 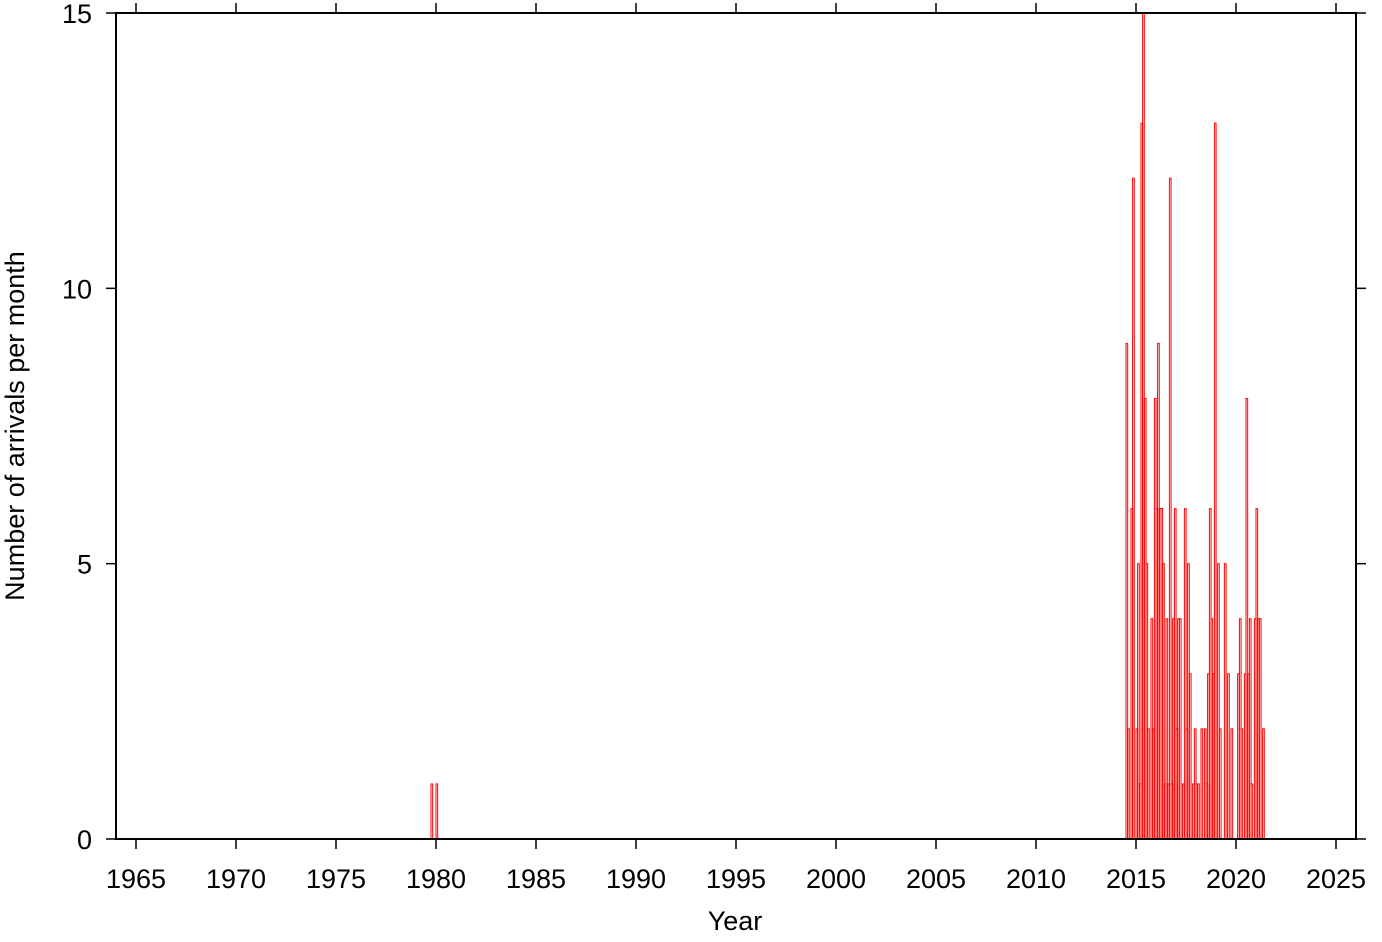 What do you see at coordinates (77, 14) in the screenshot?
I see `y-tick-label: 15` at bounding box center [77, 14].